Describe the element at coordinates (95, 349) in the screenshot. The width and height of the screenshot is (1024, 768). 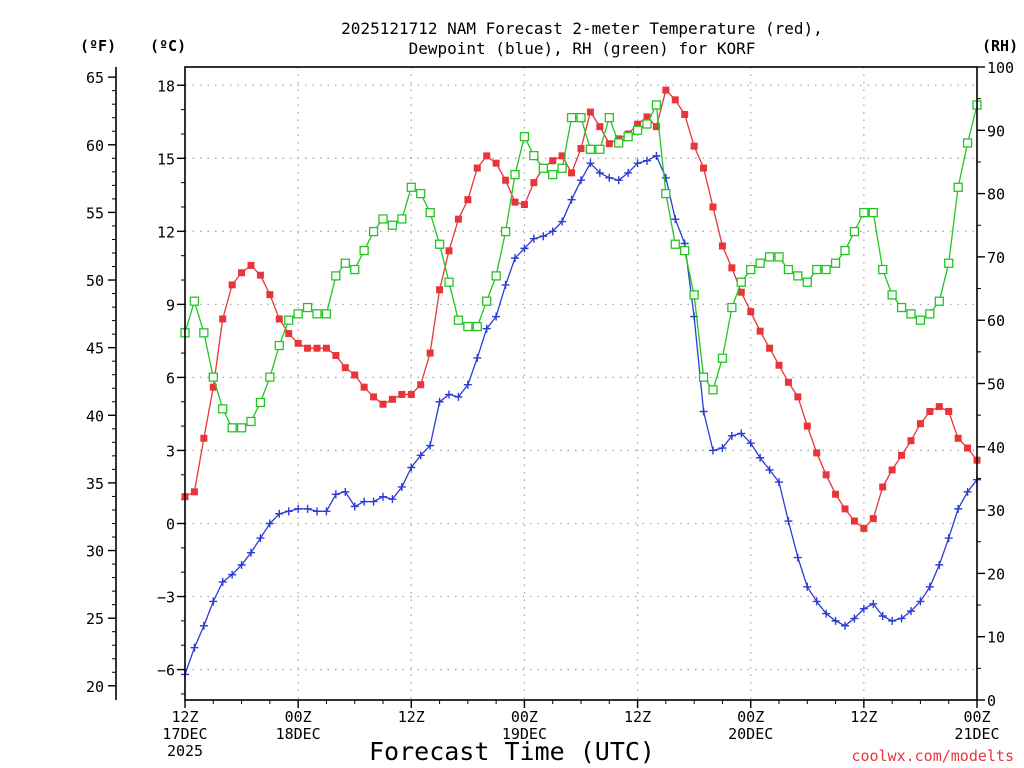
I see `fahrenheit-tick-label: 45` at that location.